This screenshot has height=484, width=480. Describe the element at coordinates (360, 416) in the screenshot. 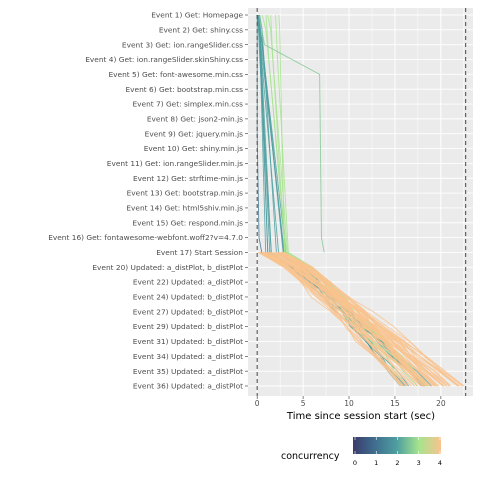

I see `x-axis-title: Time since session start (sec)` at that location.